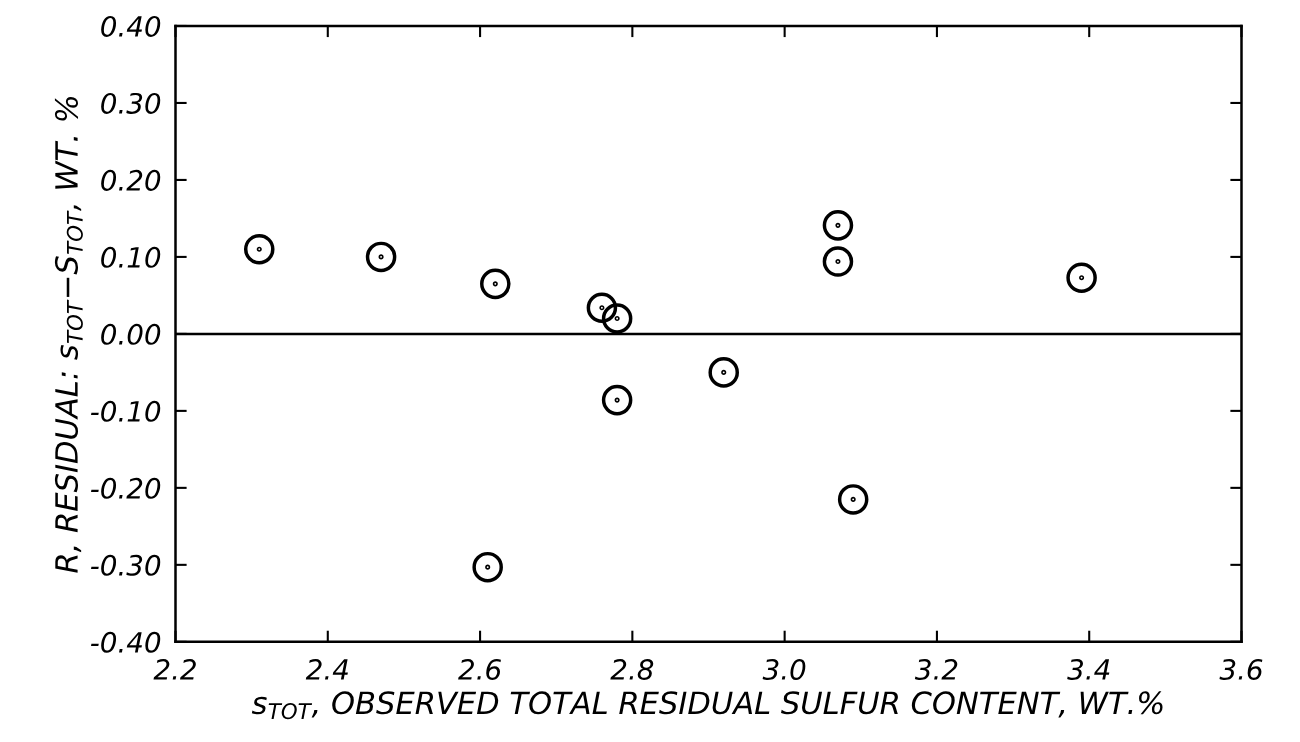 Image resolution: width=1300 pixels, height=742 pixels. Describe the element at coordinates (1241, 669) in the screenshot. I see `x-tick-label: 3.6` at that location.